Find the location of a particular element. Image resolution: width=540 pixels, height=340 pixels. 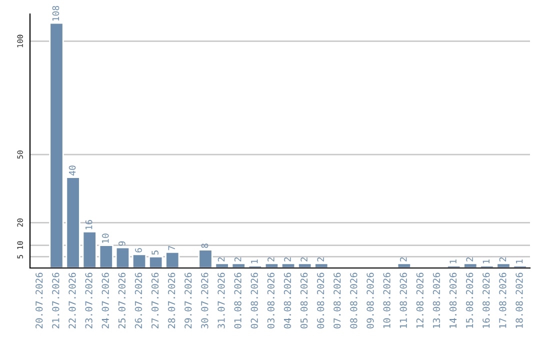

data-label: 10 is located at coordinates (105, 238).